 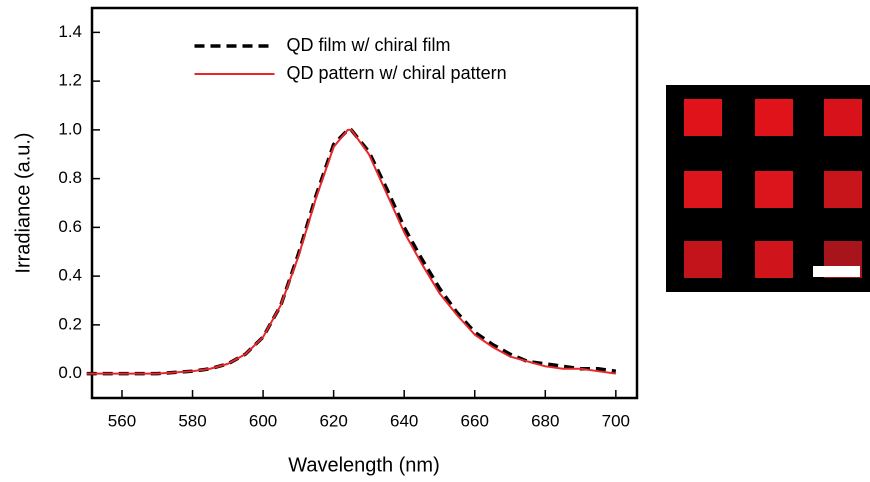 What do you see at coordinates (70, 80) in the screenshot?
I see `y-tick-label: 1.2` at bounding box center [70, 80].